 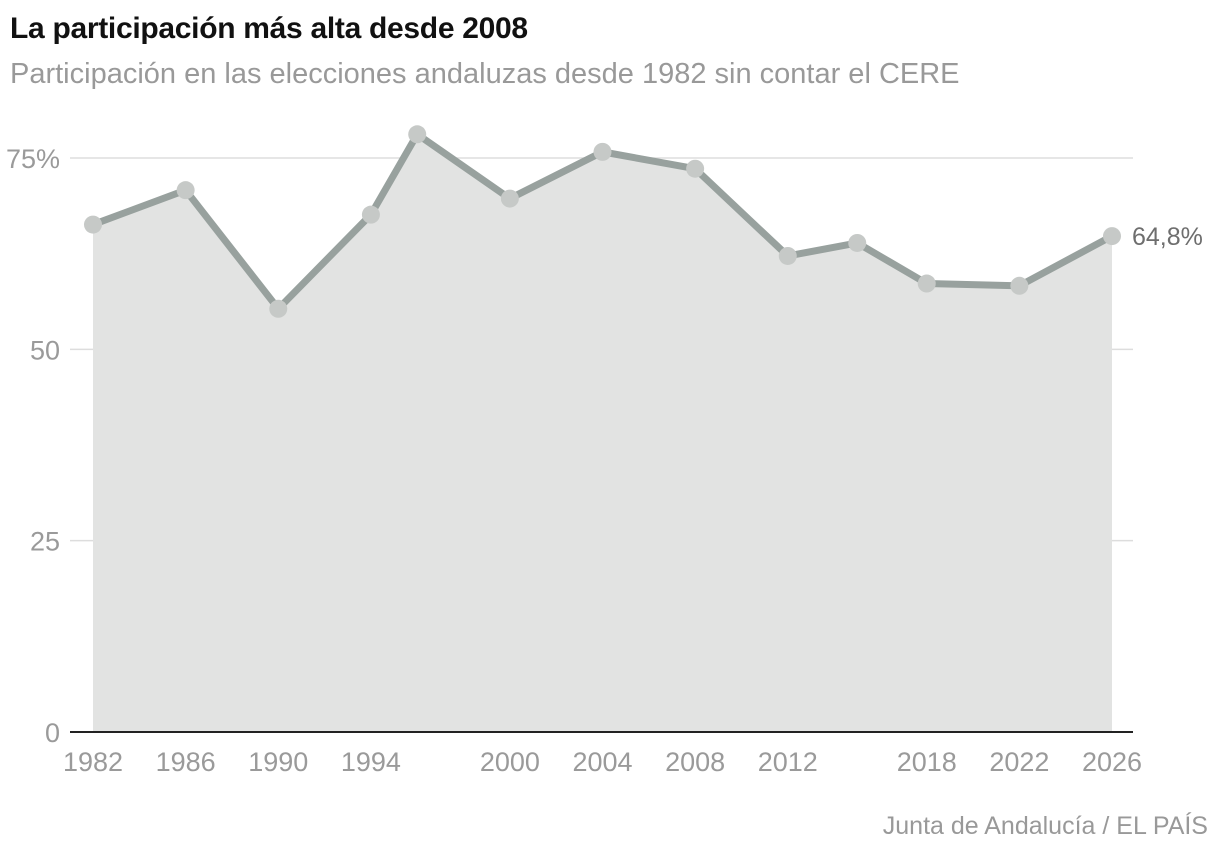 What do you see at coordinates (509, 198) in the screenshot?
I see `data-point-2000` at bounding box center [509, 198].